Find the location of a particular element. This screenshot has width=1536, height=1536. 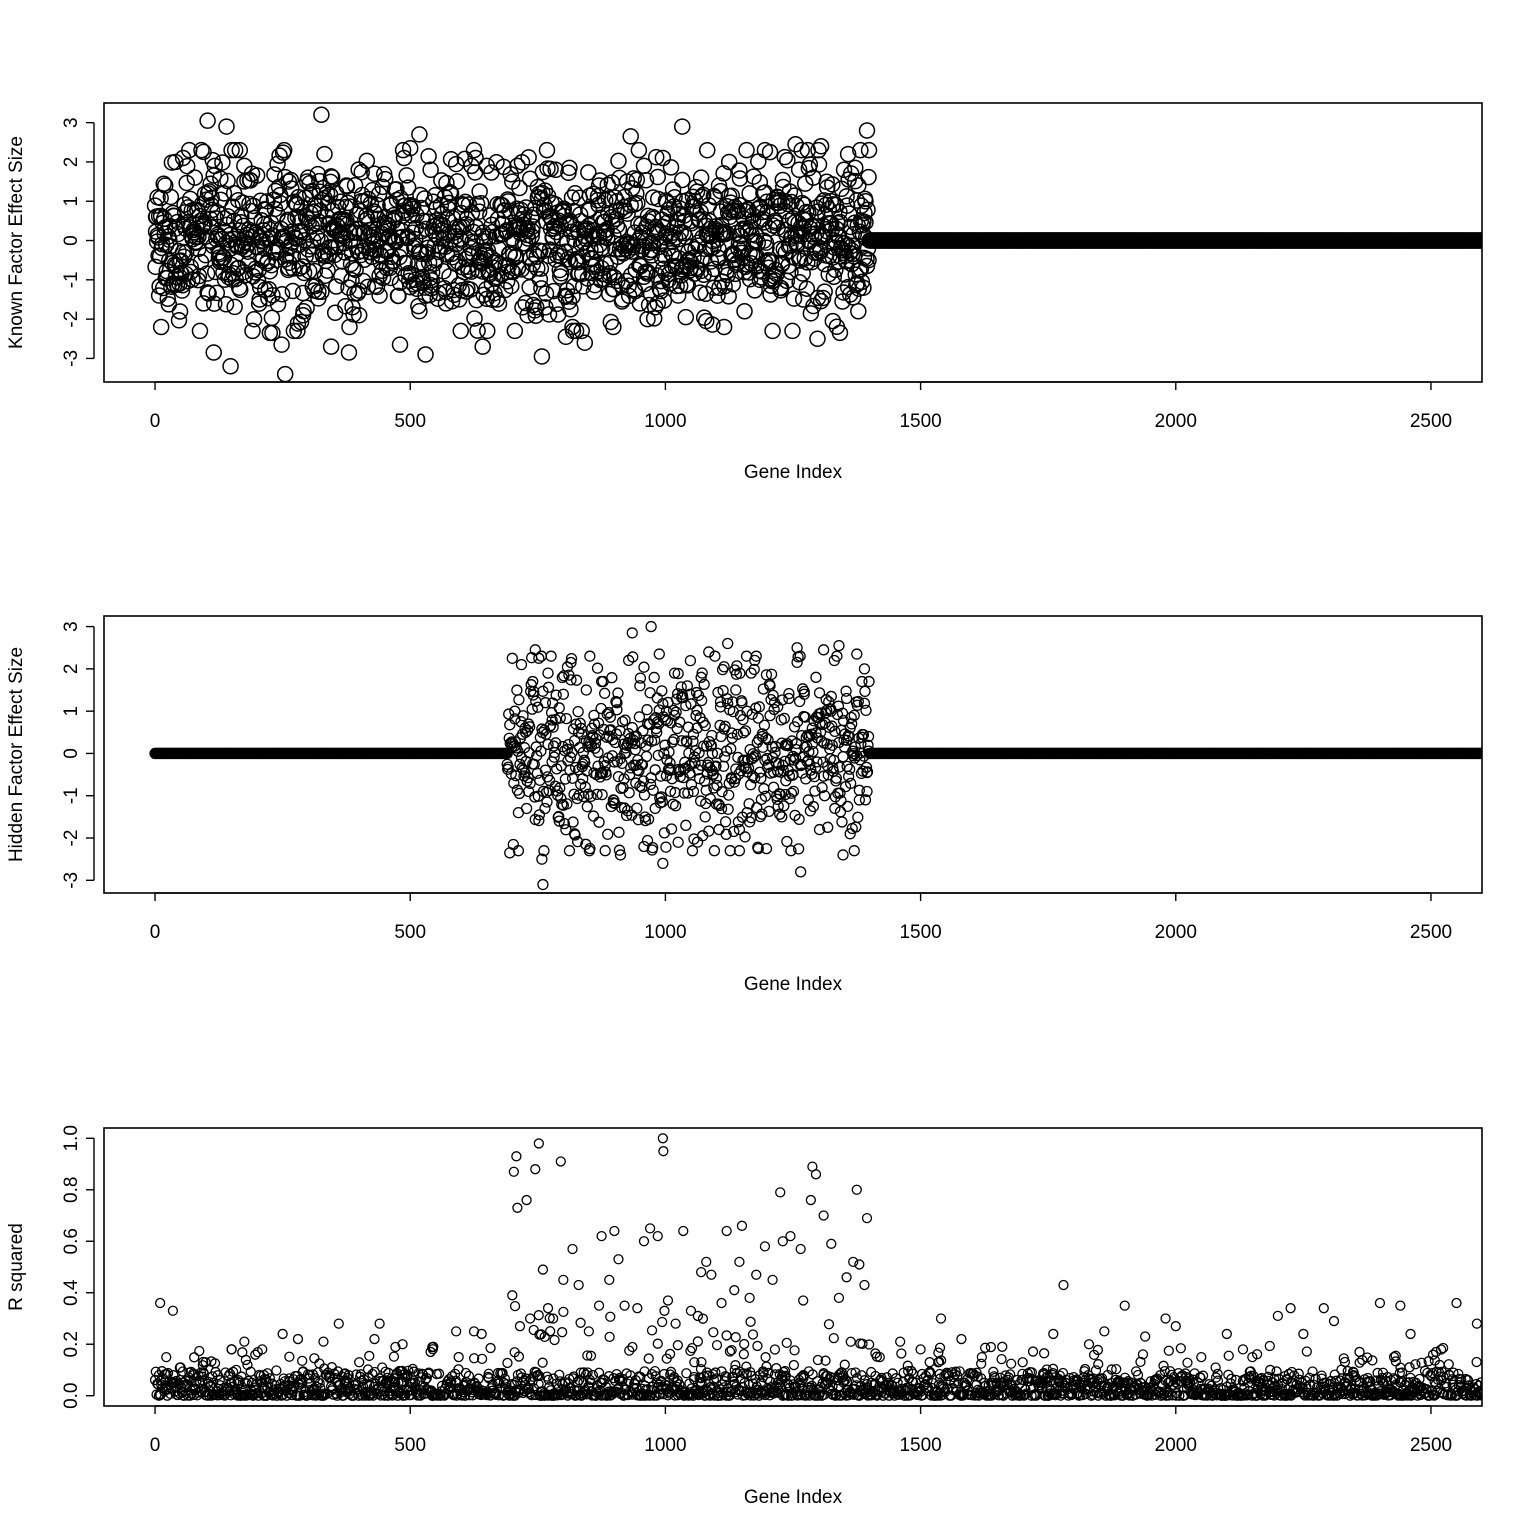

x-axis: 0 500 1000 1500 2000 2500 is located at coordinates (801, 406).